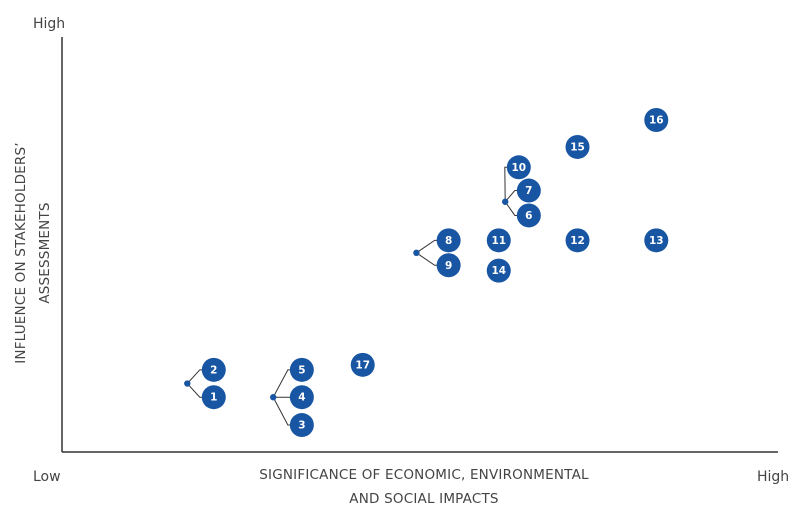  I want to click on data-point-label-4: 4, so click(301, 398).